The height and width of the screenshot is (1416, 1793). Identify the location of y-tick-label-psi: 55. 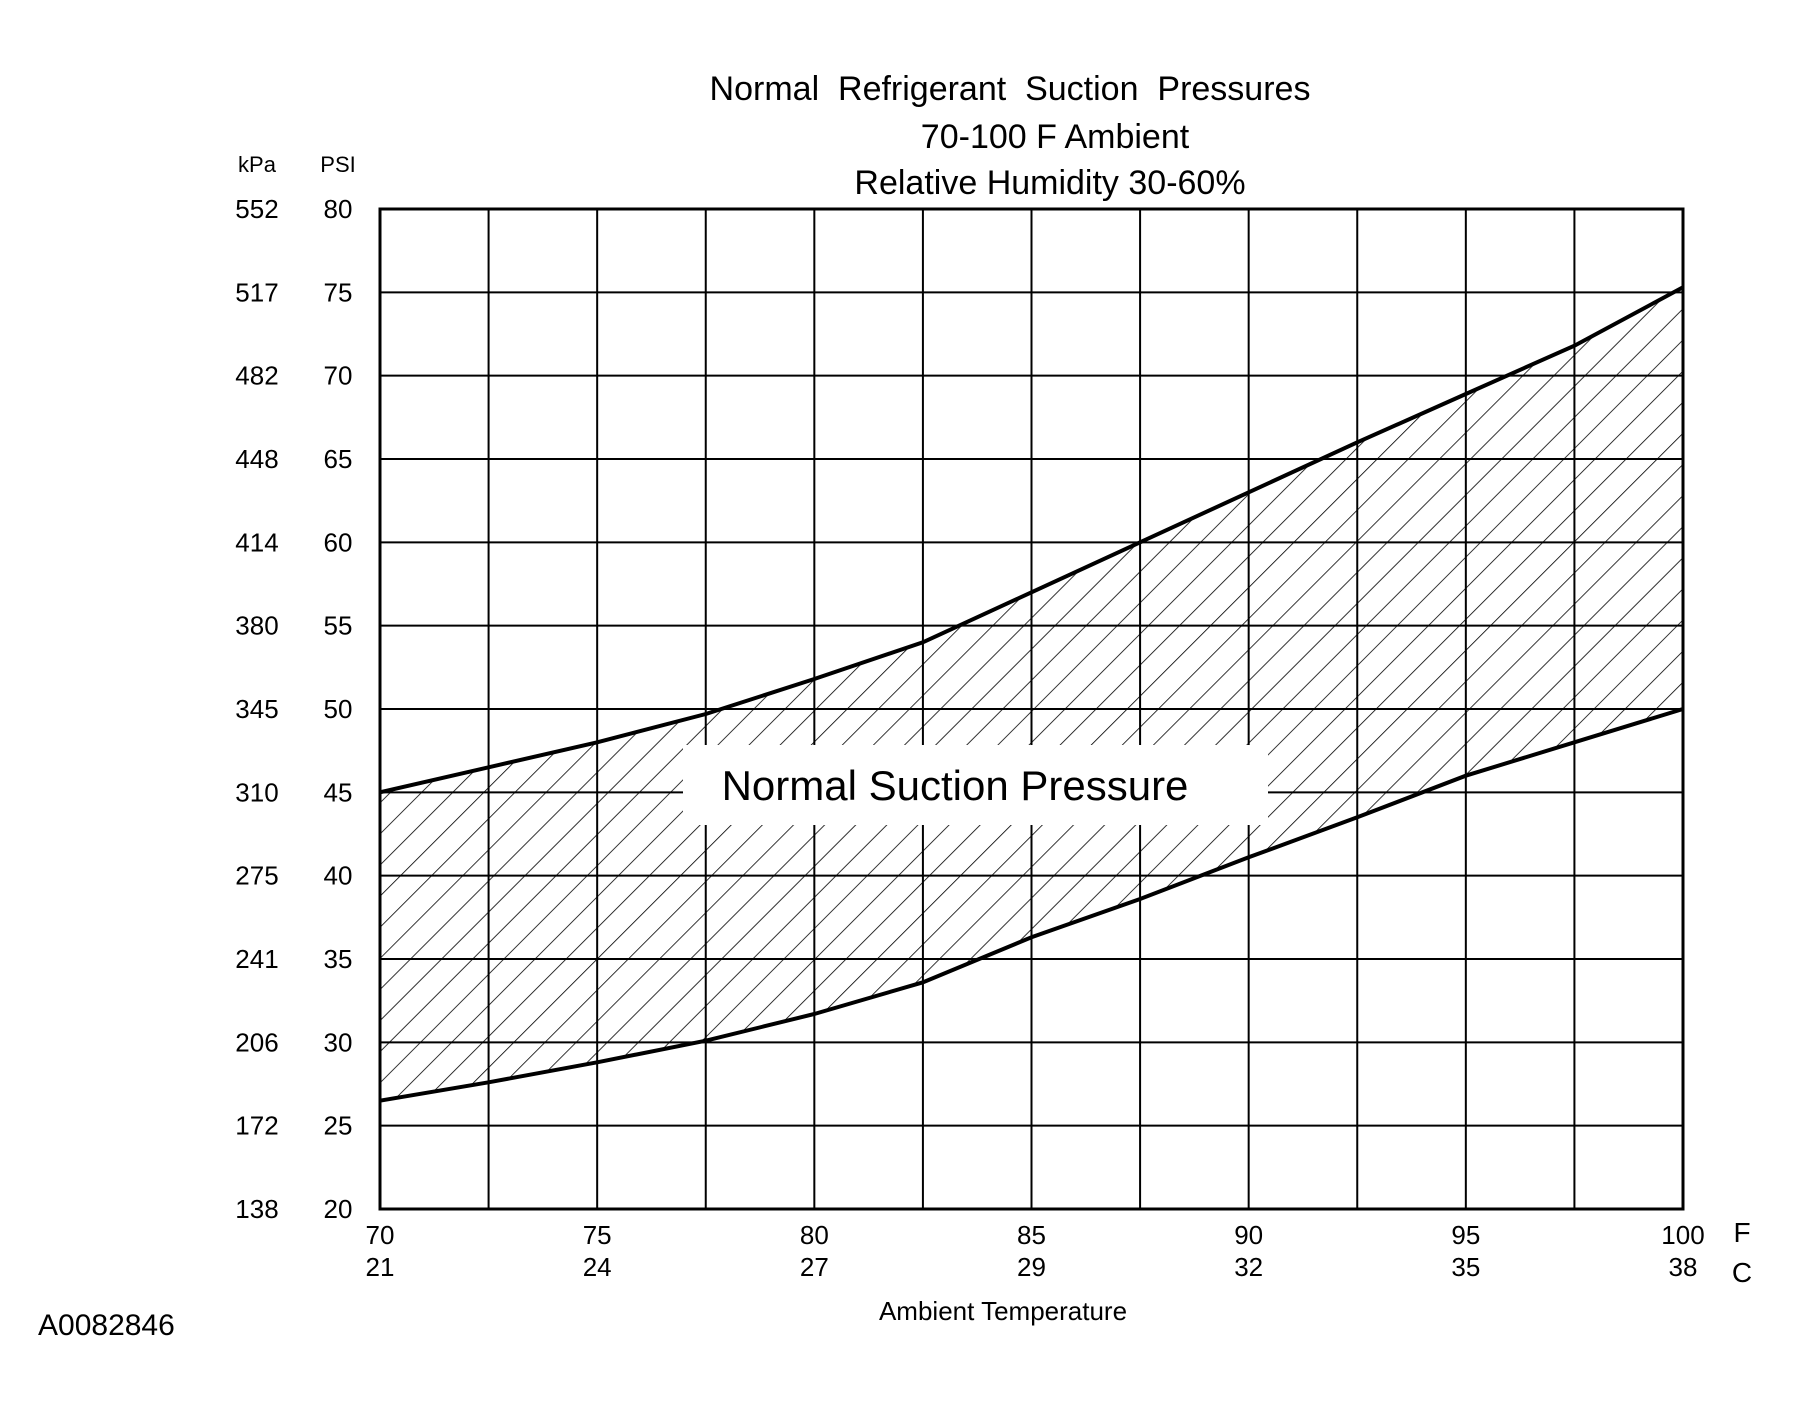
(338, 626).